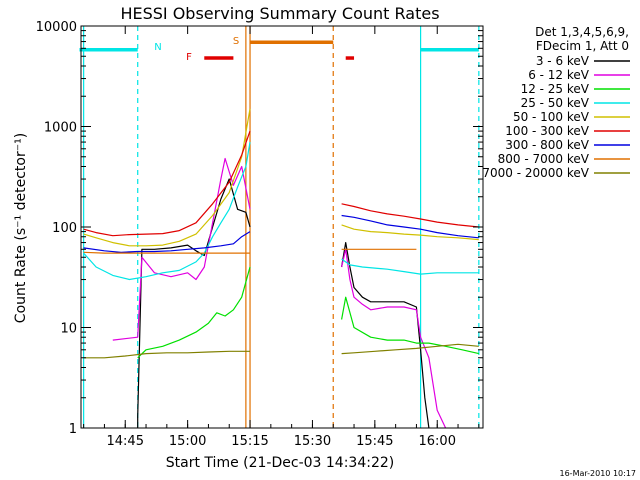 This screenshot has width=640, height=480. What do you see at coordinates (598, 473) in the screenshot?
I see `footer-timestamp: 16-Mar-2010 10:17` at bounding box center [598, 473].